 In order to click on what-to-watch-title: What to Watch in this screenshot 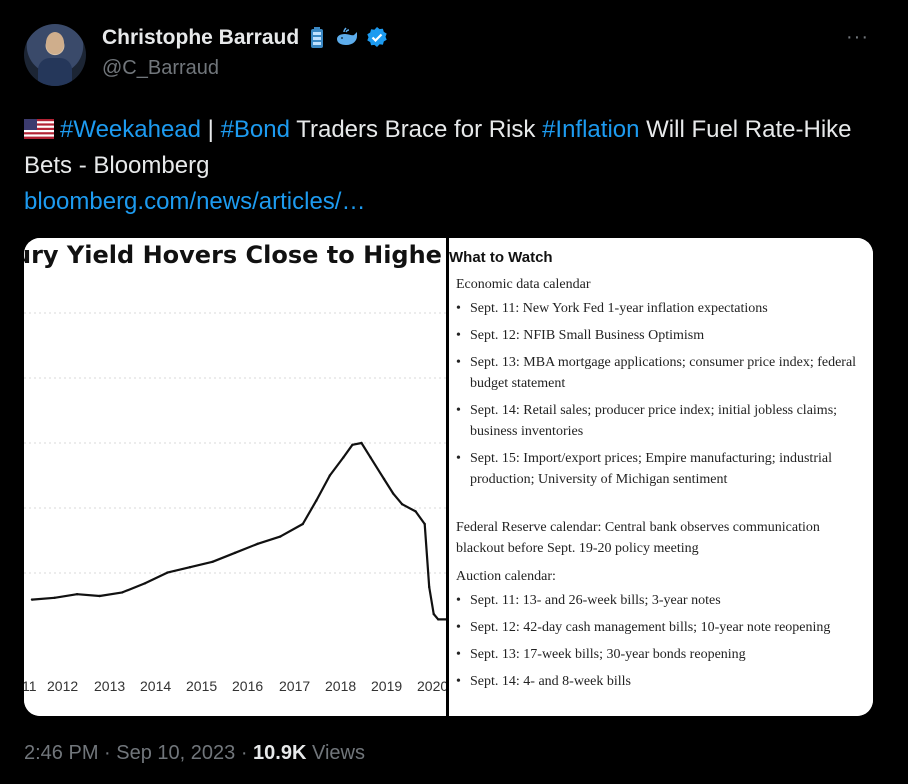, I will do `click(501, 257)`.